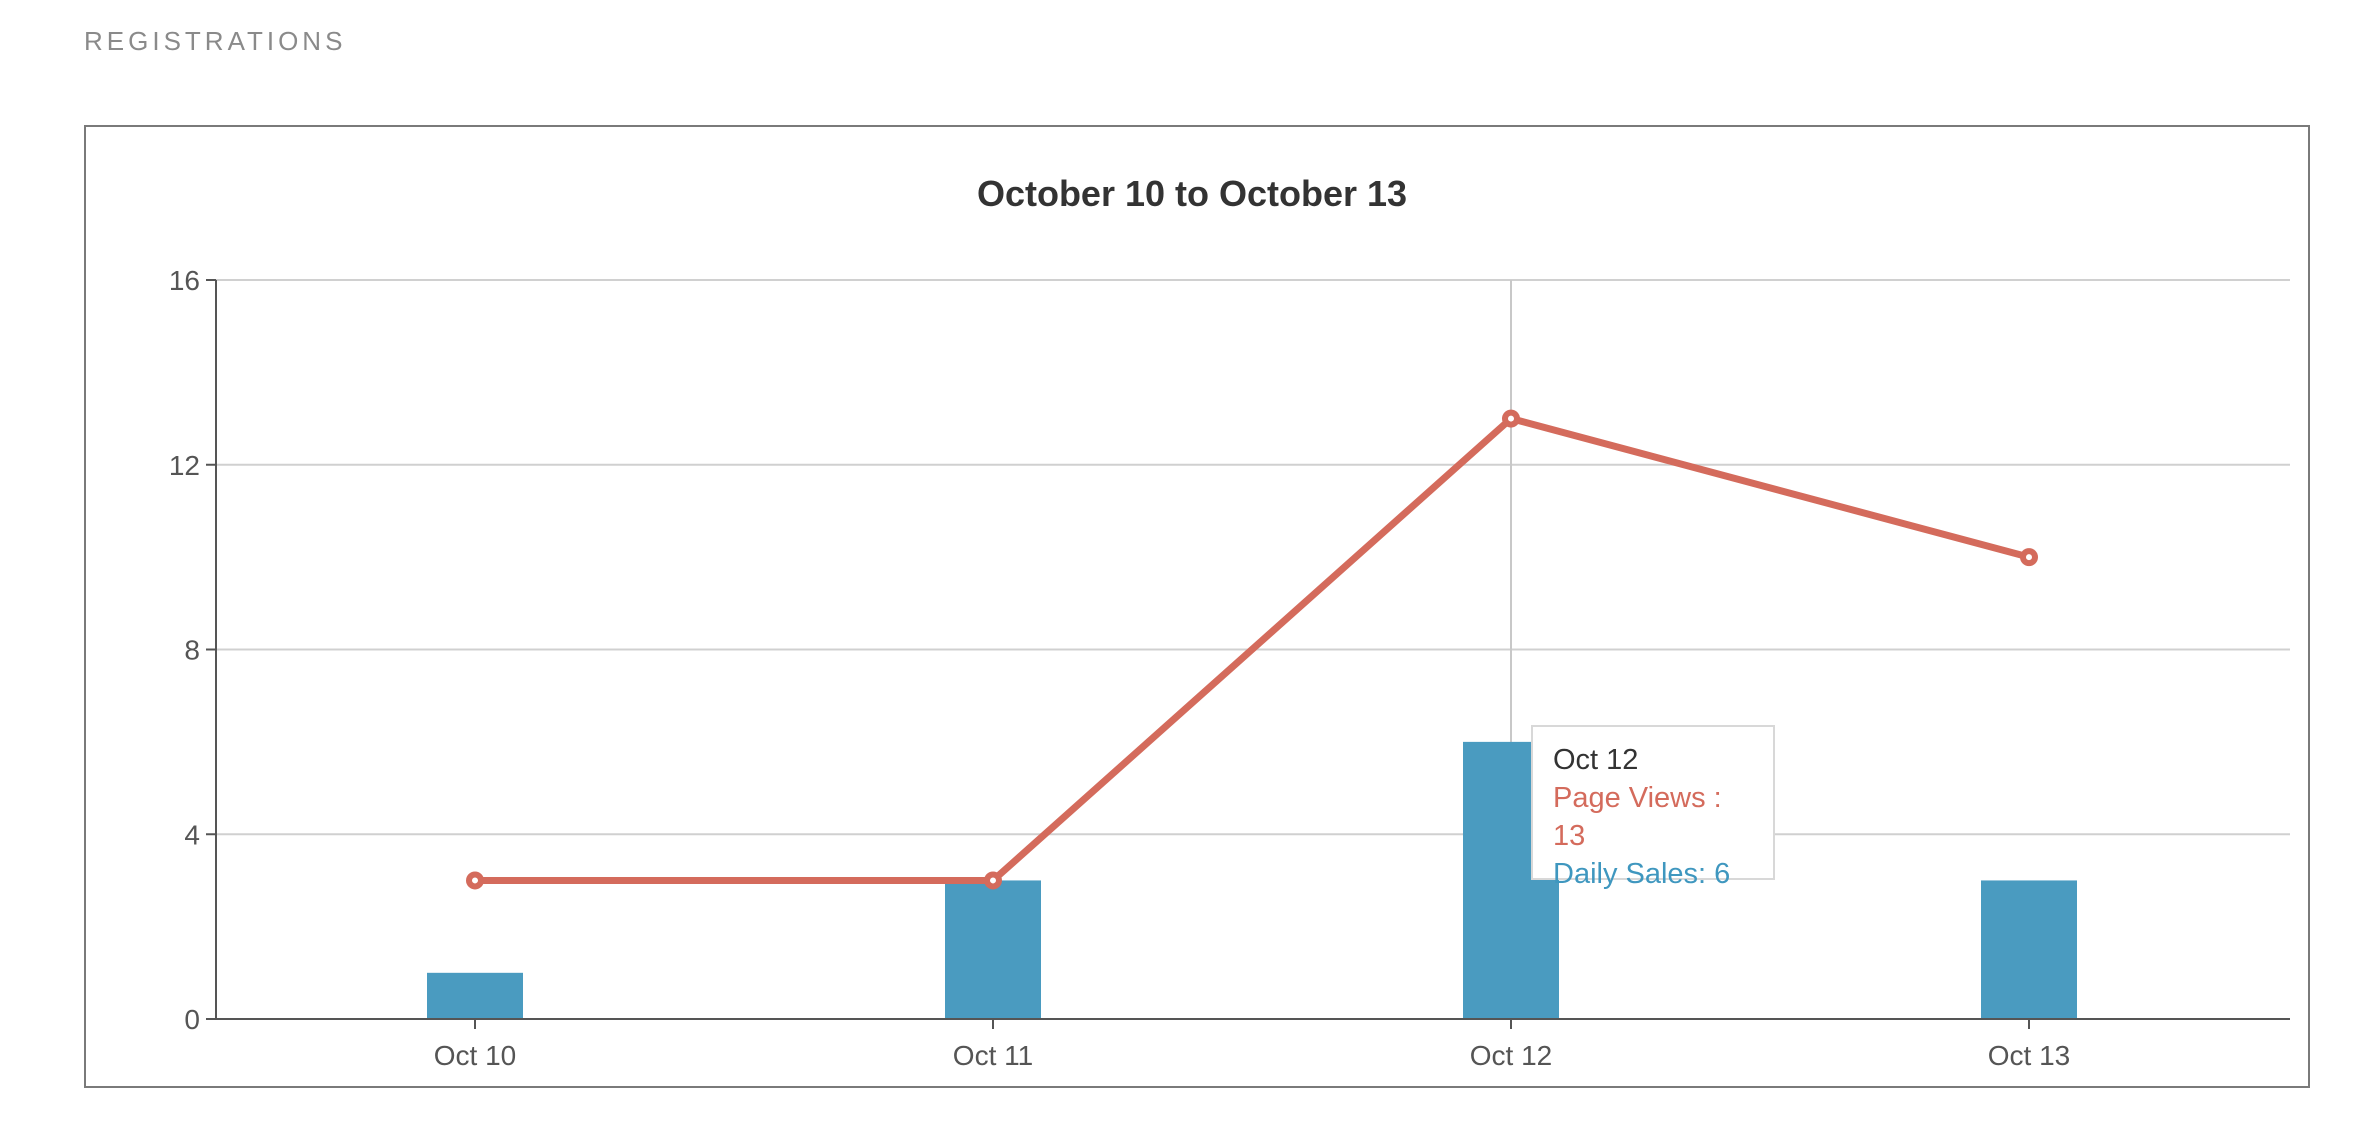  I want to click on y-axis-ticks: 0 4 8 12 16, so click(192, 650).